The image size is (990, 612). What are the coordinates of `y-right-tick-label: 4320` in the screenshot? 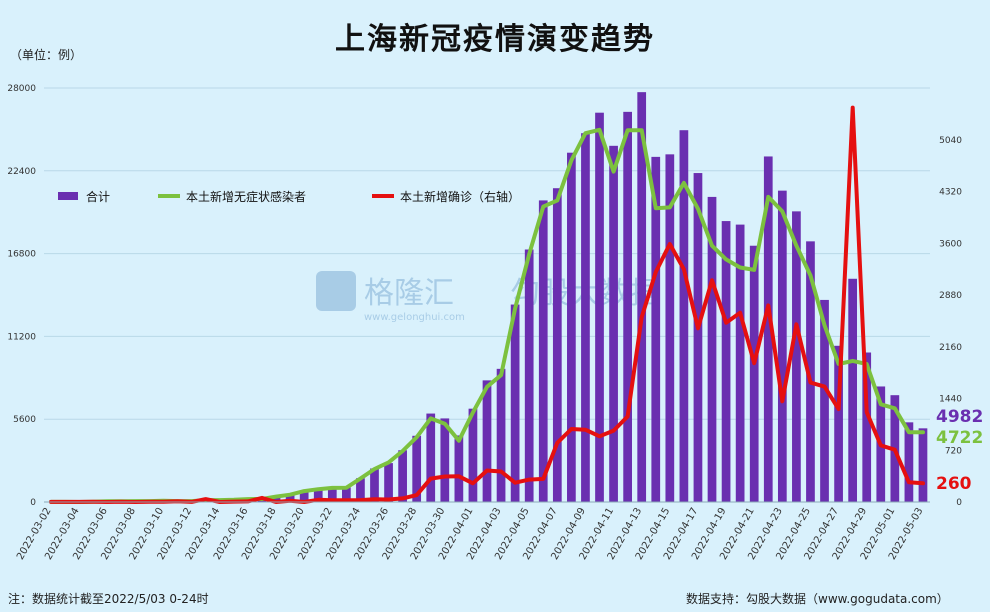 It's located at (950, 193).